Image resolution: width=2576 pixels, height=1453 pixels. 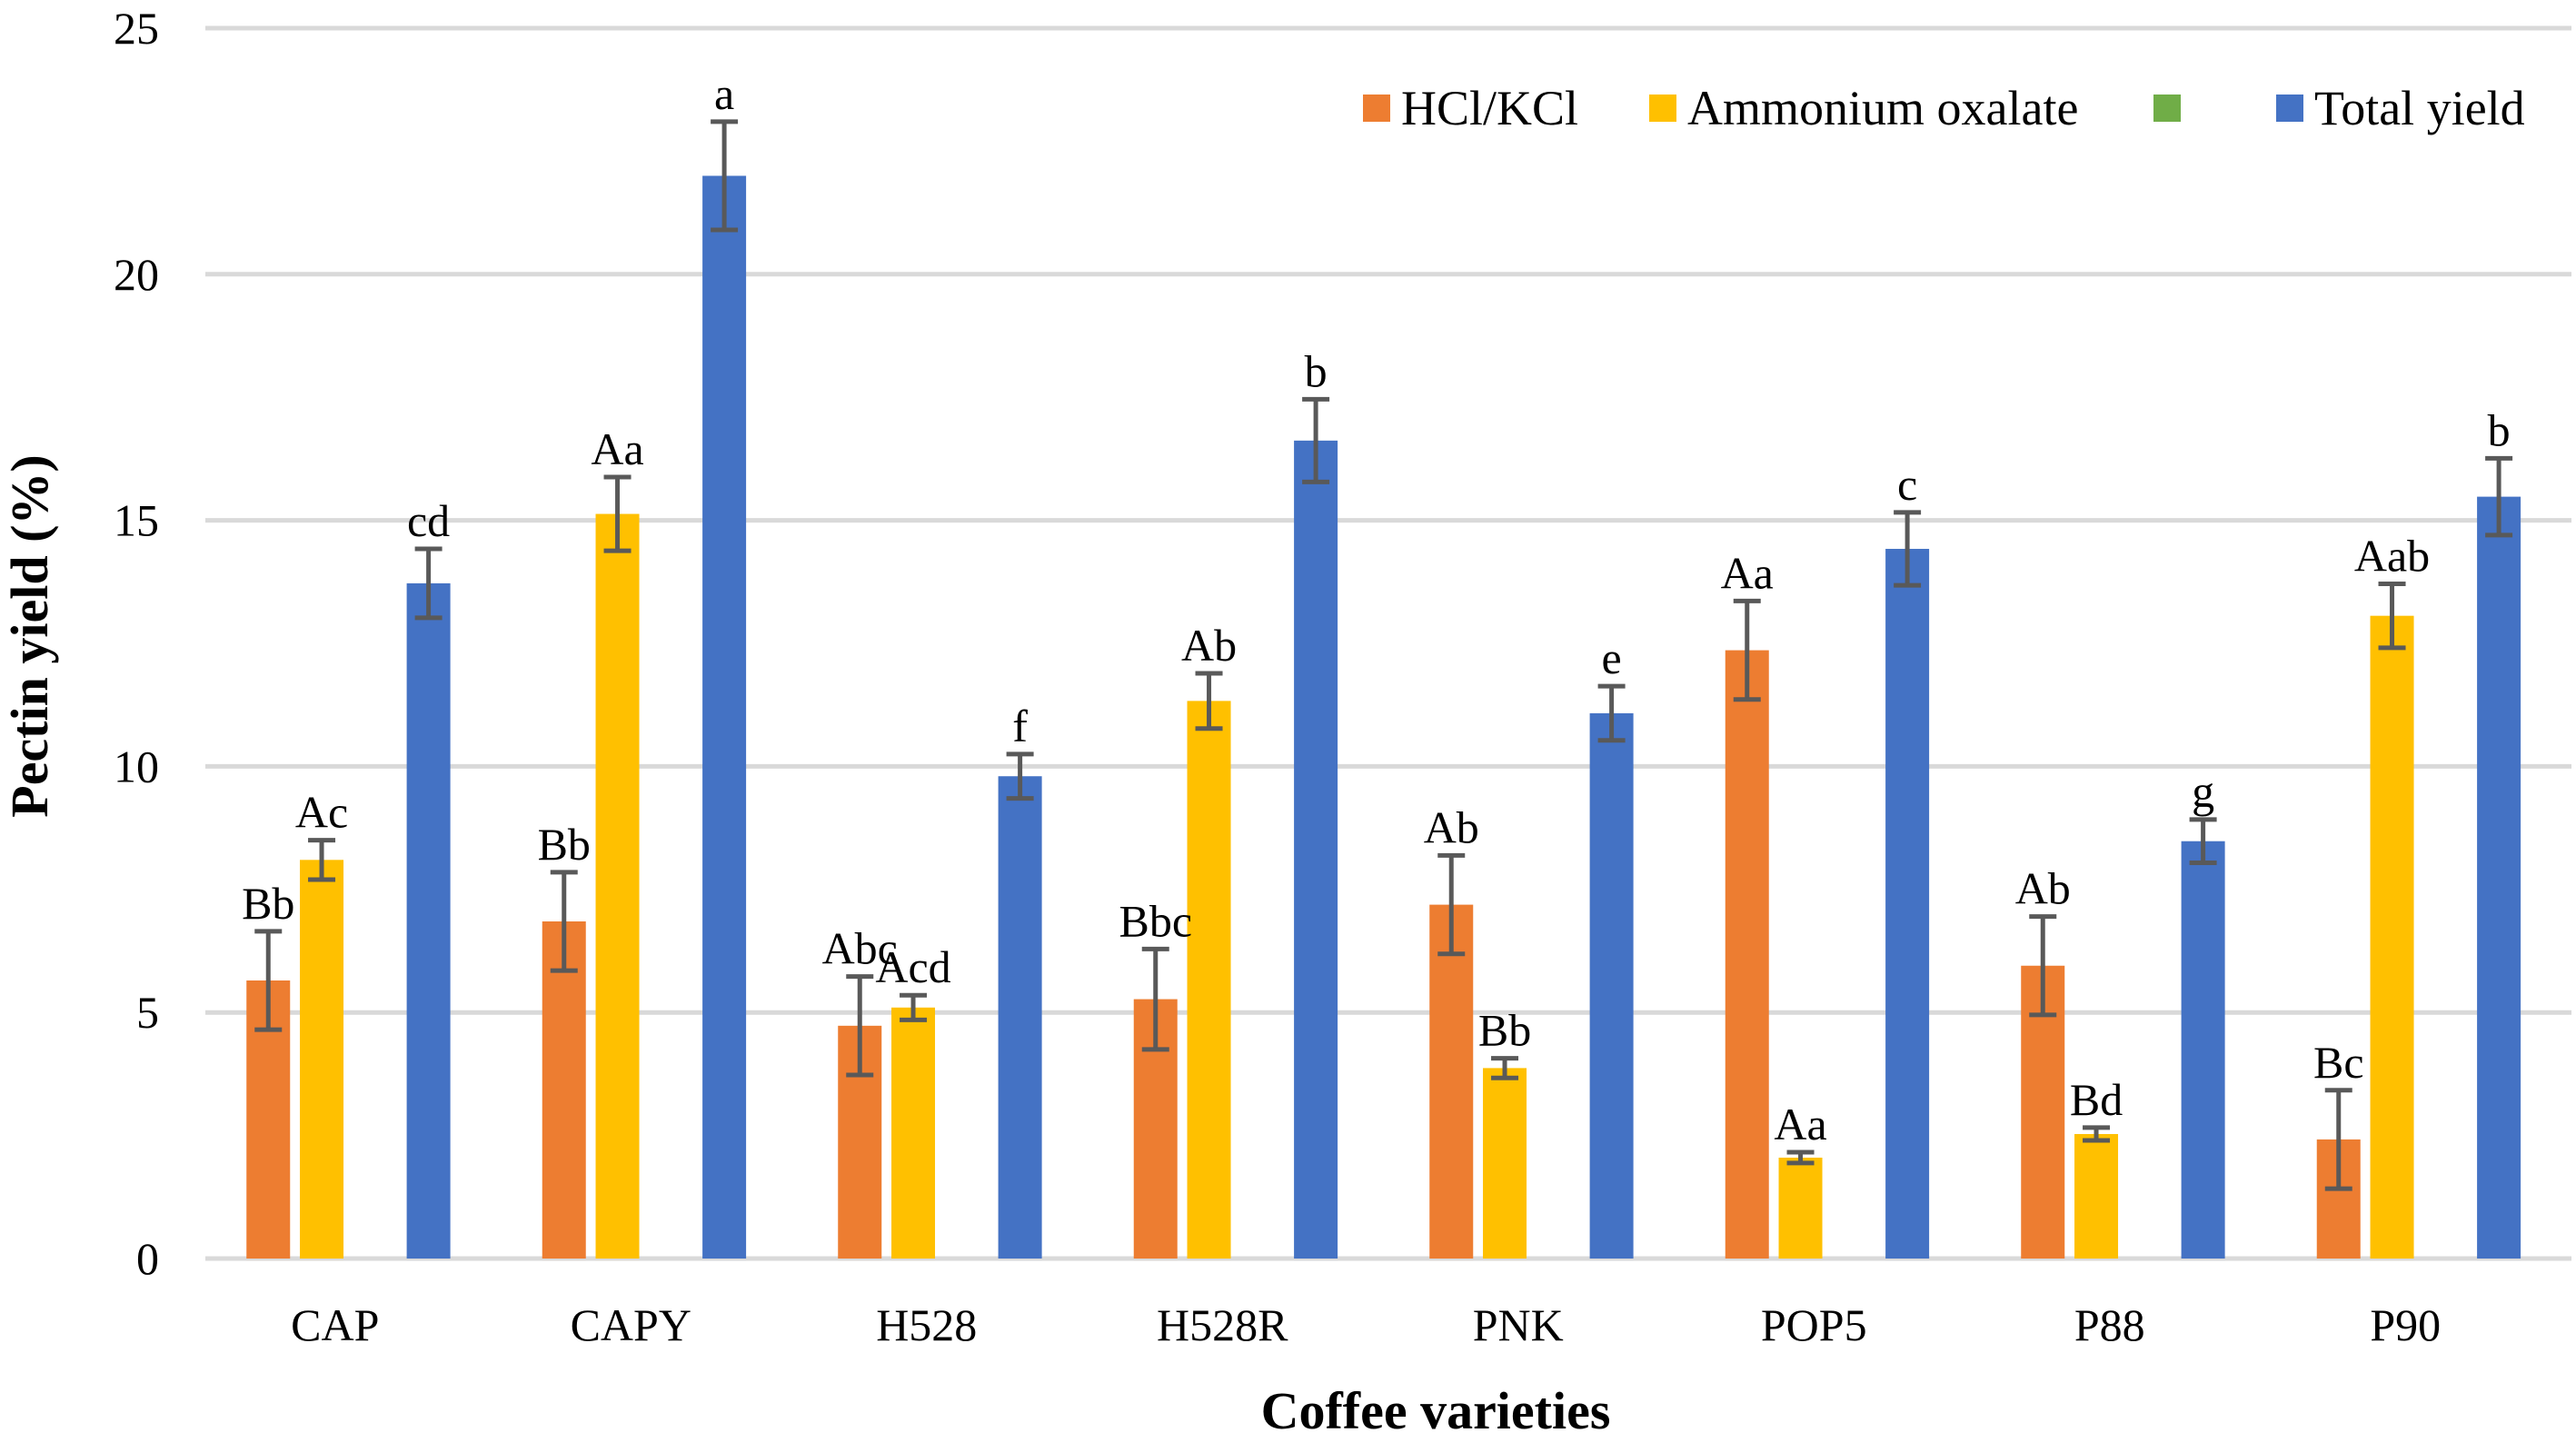 What do you see at coordinates (1436, 1411) in the screenshot?
I see `x-axis-title: Coffee varieties` at bounding box center [1436, 1411].